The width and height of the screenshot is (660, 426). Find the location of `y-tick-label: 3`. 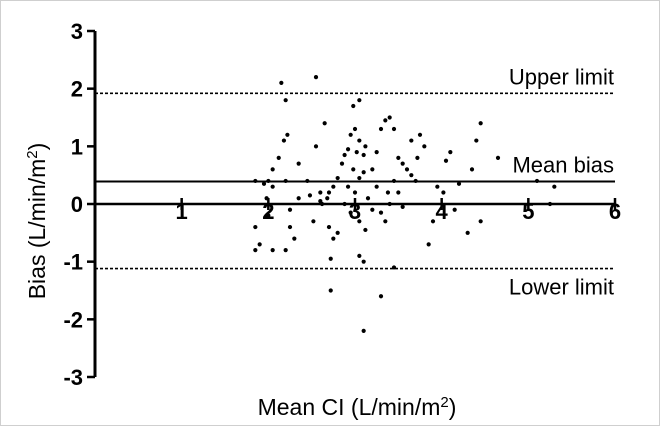

y-tick-label: 3 is located at coordinates (77, 31).